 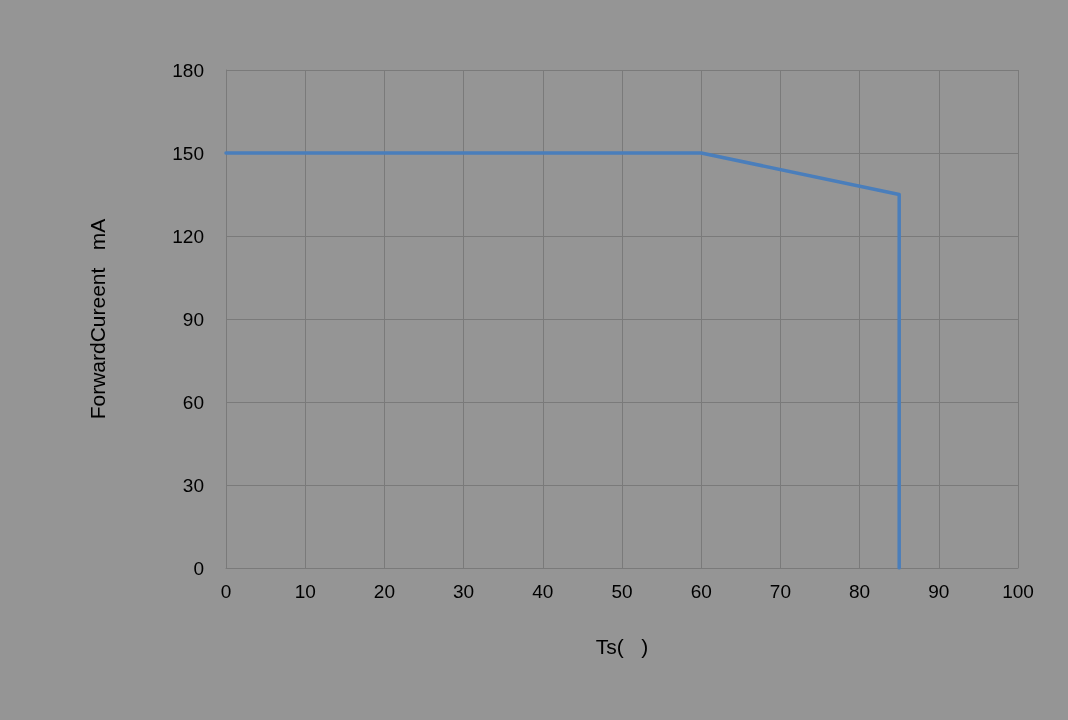 What do you see at coordinates (384, 591) in the screenshot?
I see `x-tick-label: 20` at bounding box center [384, 591].